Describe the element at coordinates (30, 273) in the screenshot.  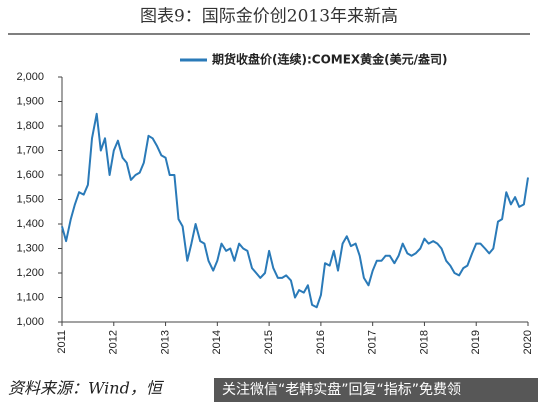
I see `y-tick-label: 1,200` at that location.